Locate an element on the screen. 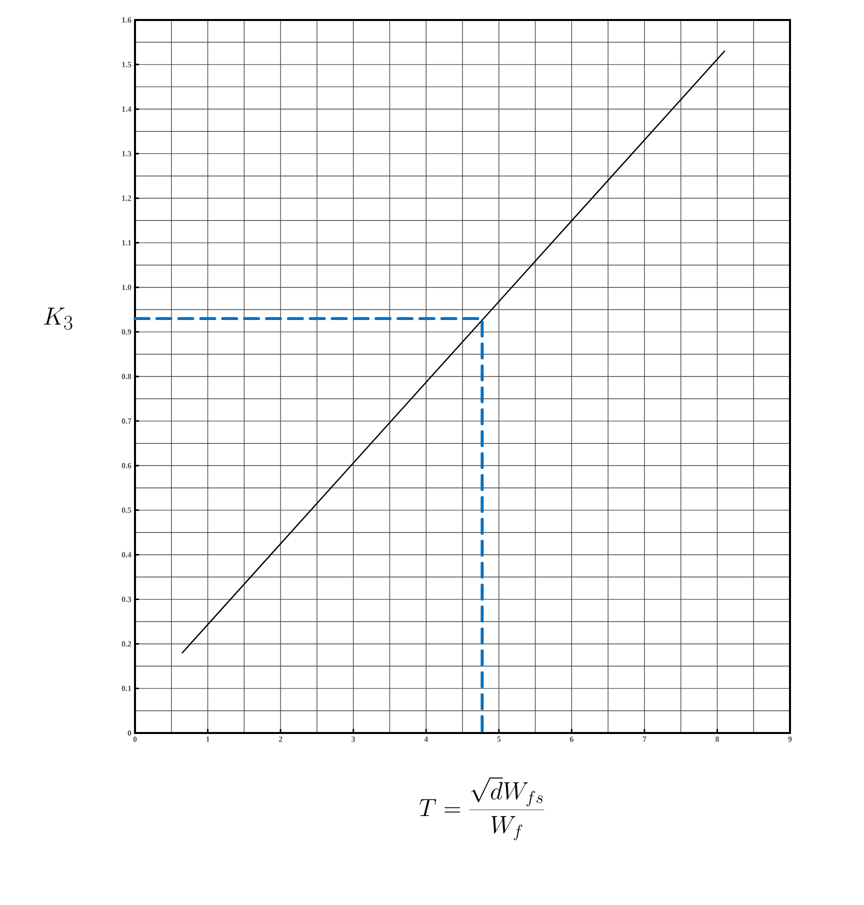 The width and height of the screenshot is (864, 905). x-axis-title: $T=\frac{\sqrt{d}W_{fs}}{W_f}$ is located at coordinates (482, 809).